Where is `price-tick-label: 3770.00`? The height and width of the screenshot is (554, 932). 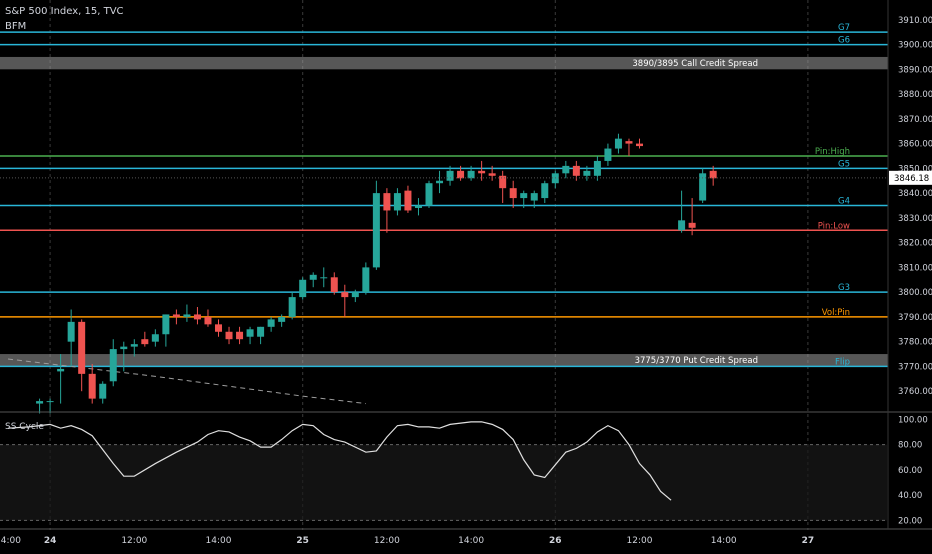 price-tick-label: 3770.00 is located at coordinates (915, 367).